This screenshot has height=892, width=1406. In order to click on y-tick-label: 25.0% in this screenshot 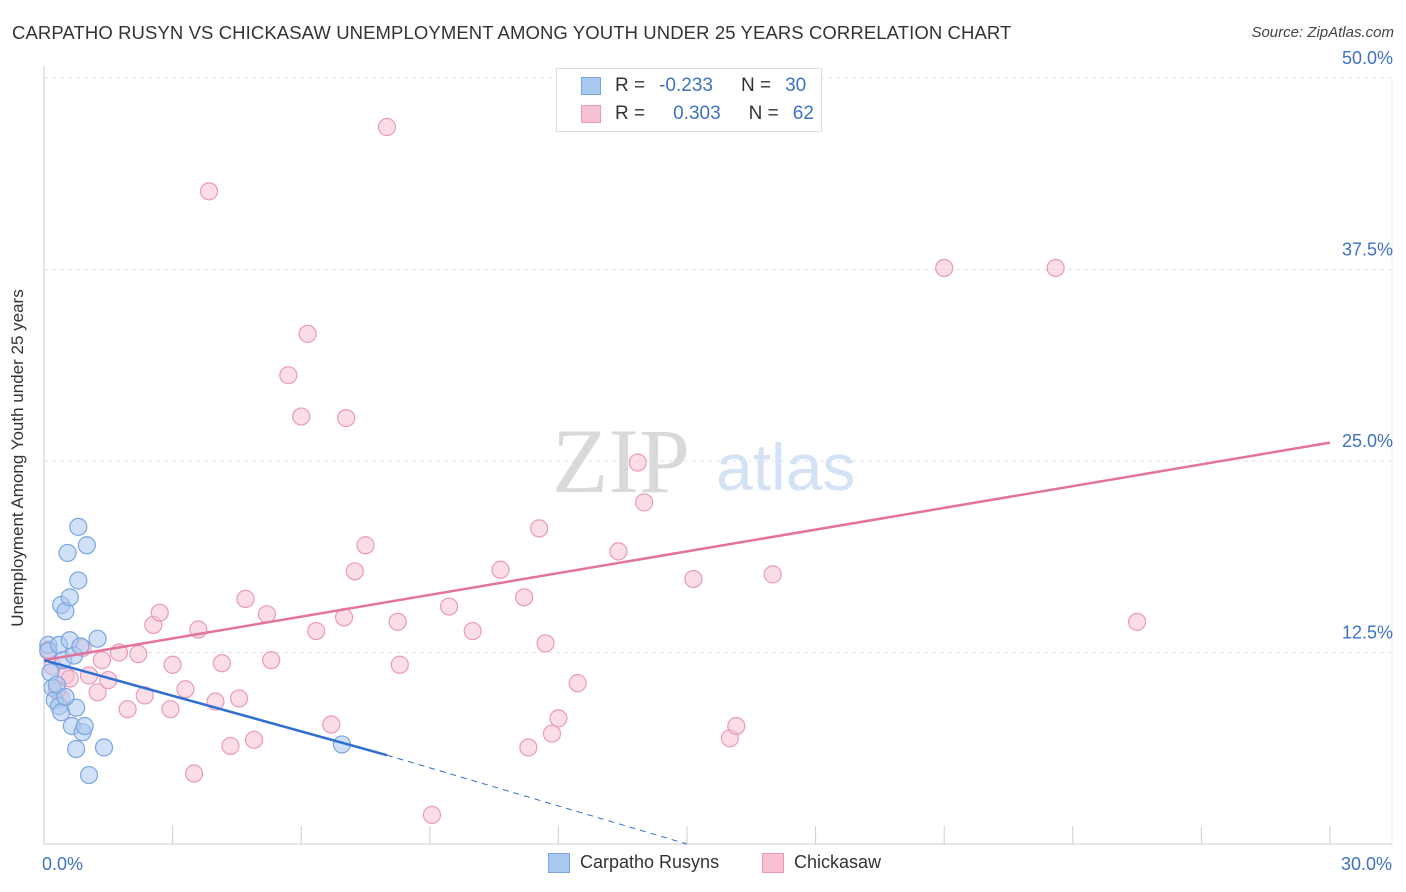, I will do `click(1367, 441)`.